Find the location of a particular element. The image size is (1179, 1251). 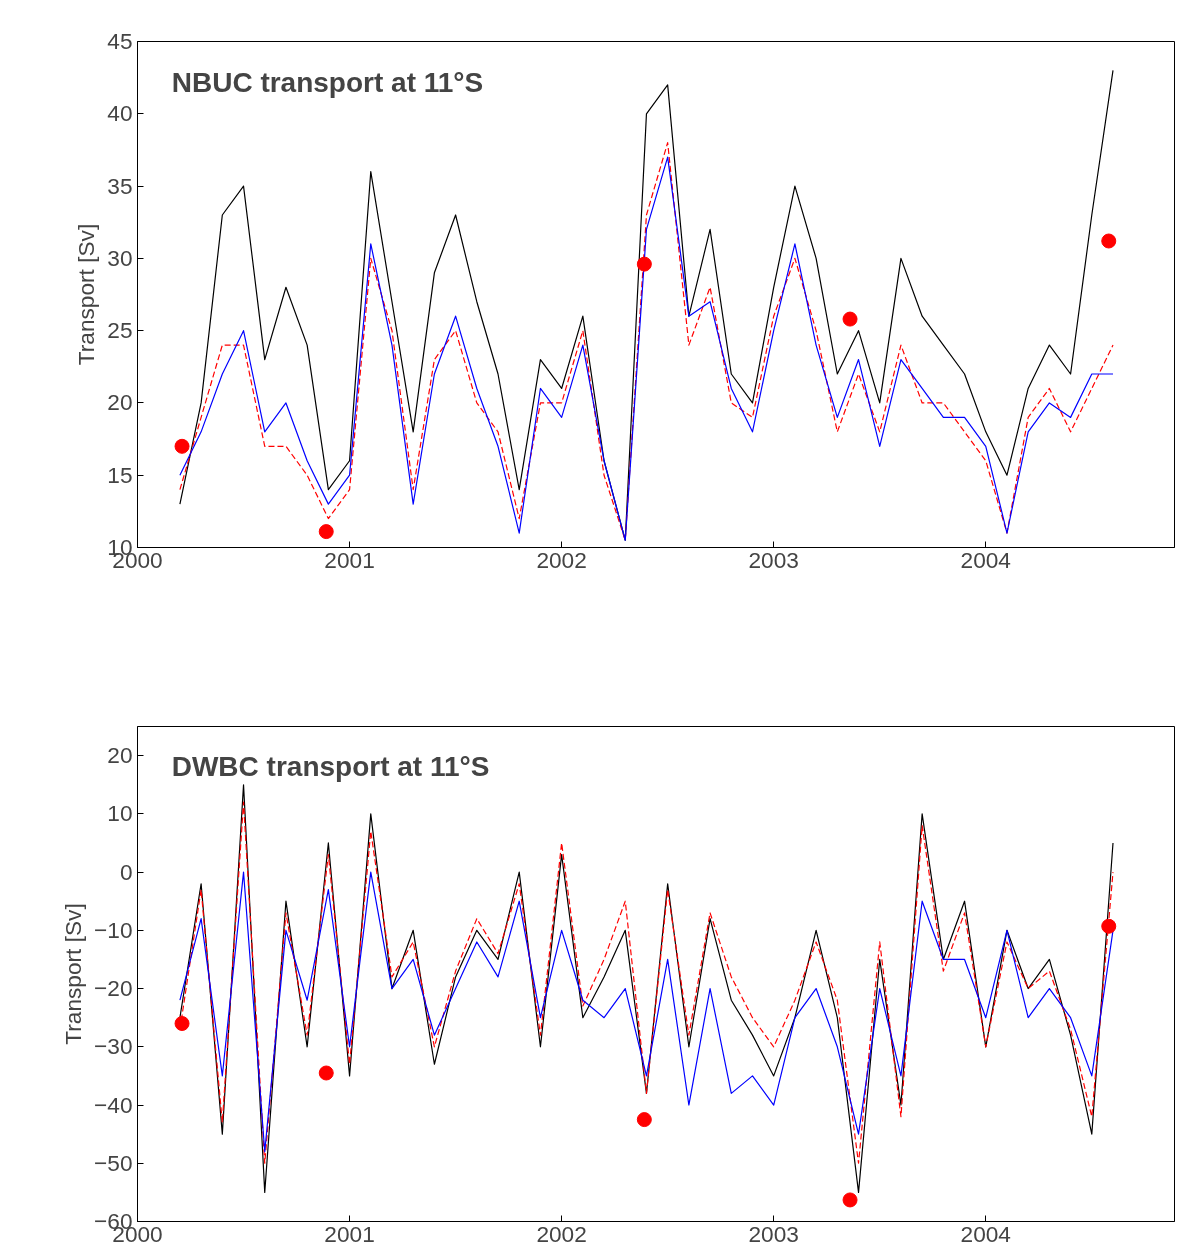

text: NBUC transport at 11°S is located at coordinates (327, 82).